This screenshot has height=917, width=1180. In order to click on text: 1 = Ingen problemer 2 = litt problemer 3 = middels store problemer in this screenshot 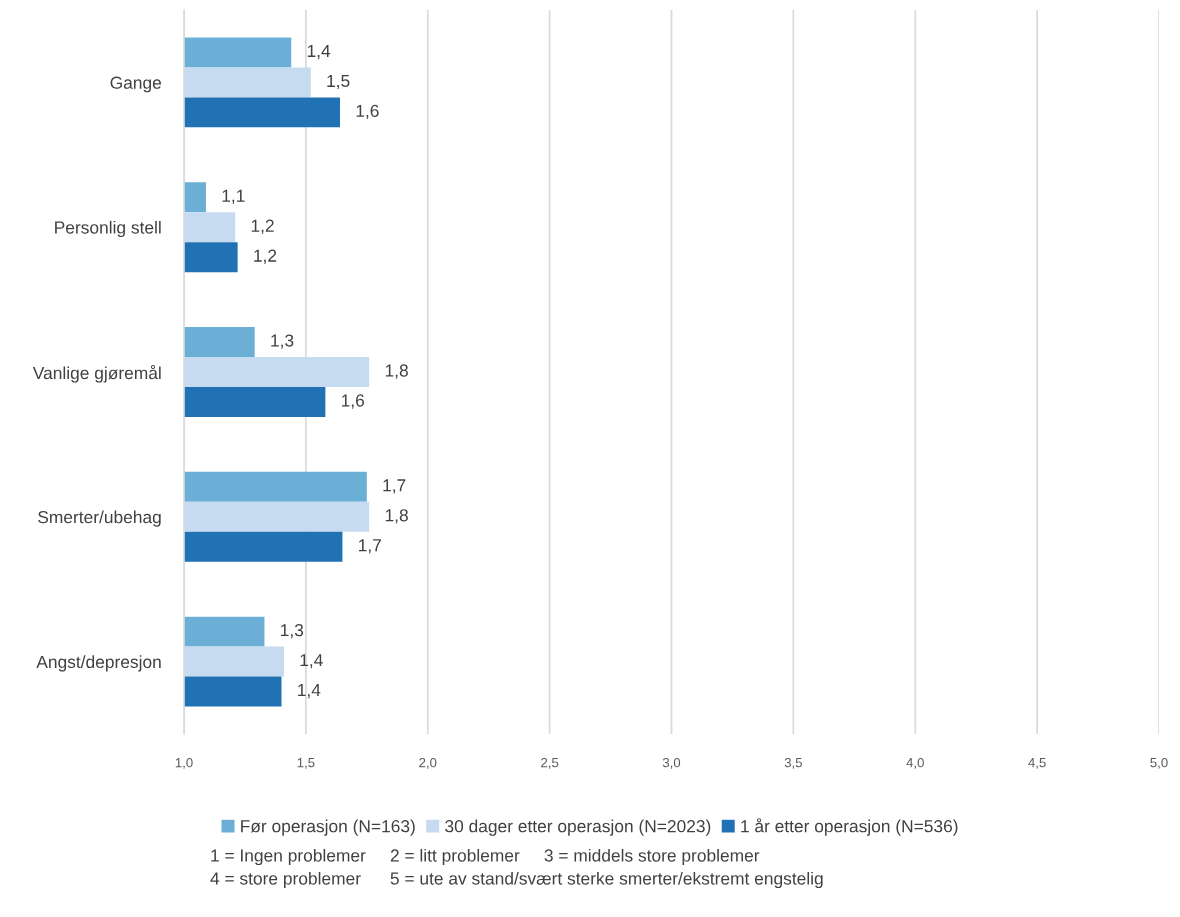, I will do `click(485, 857)`.